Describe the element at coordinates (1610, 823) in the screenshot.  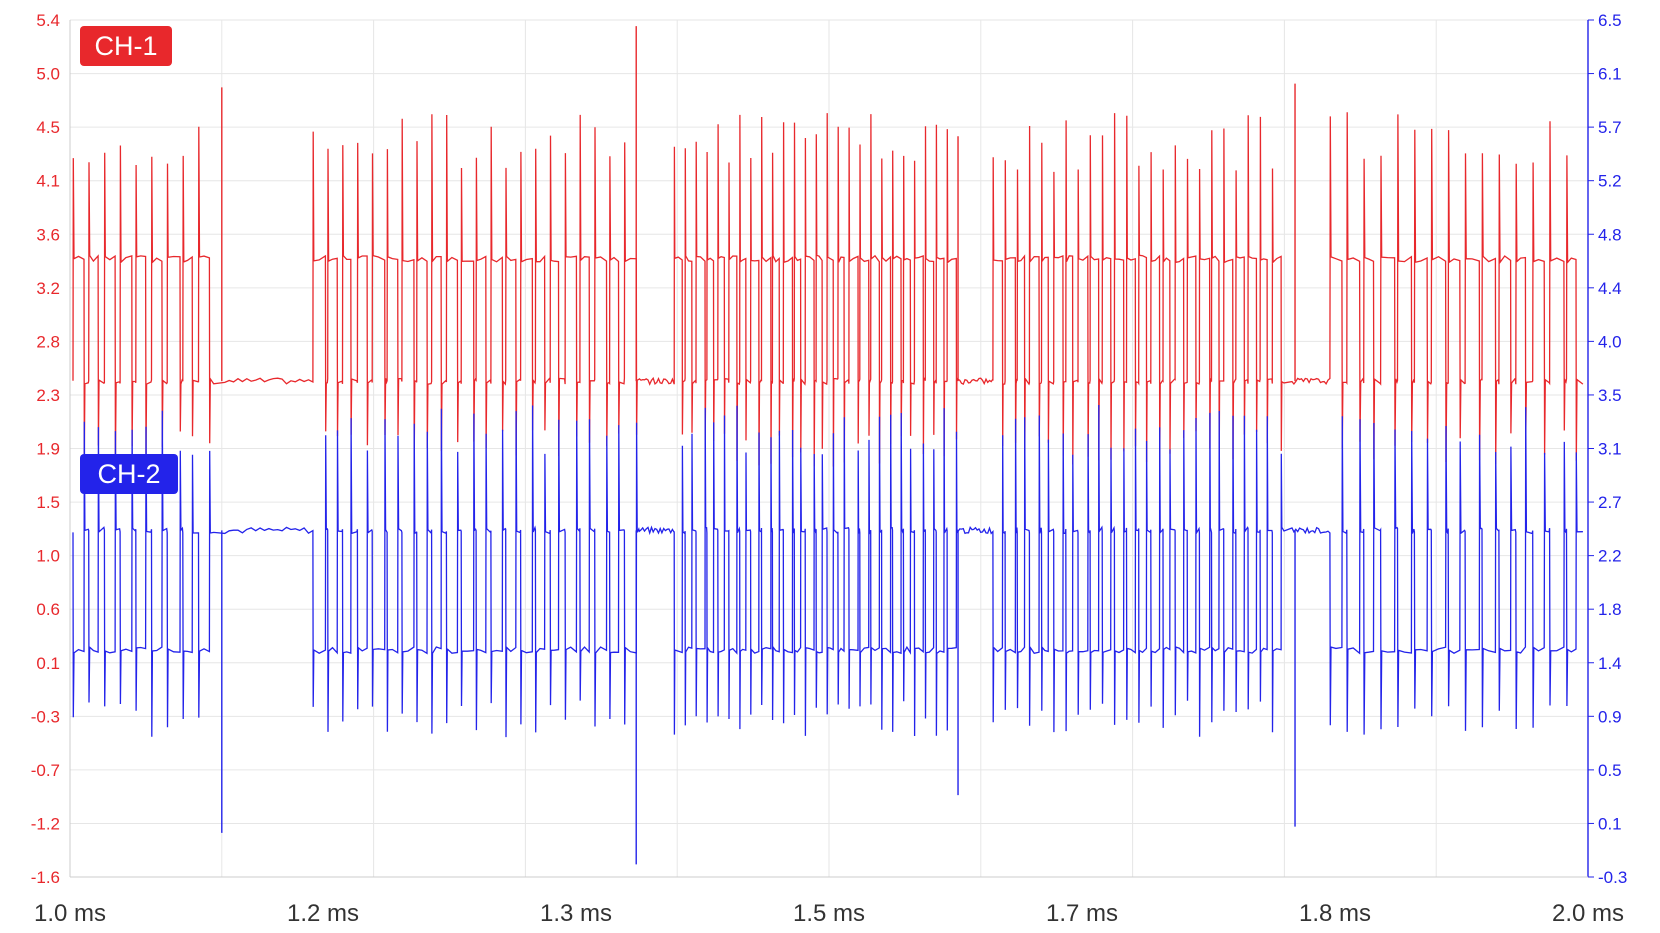
I see `right-tick-label: 0.1` at that location.